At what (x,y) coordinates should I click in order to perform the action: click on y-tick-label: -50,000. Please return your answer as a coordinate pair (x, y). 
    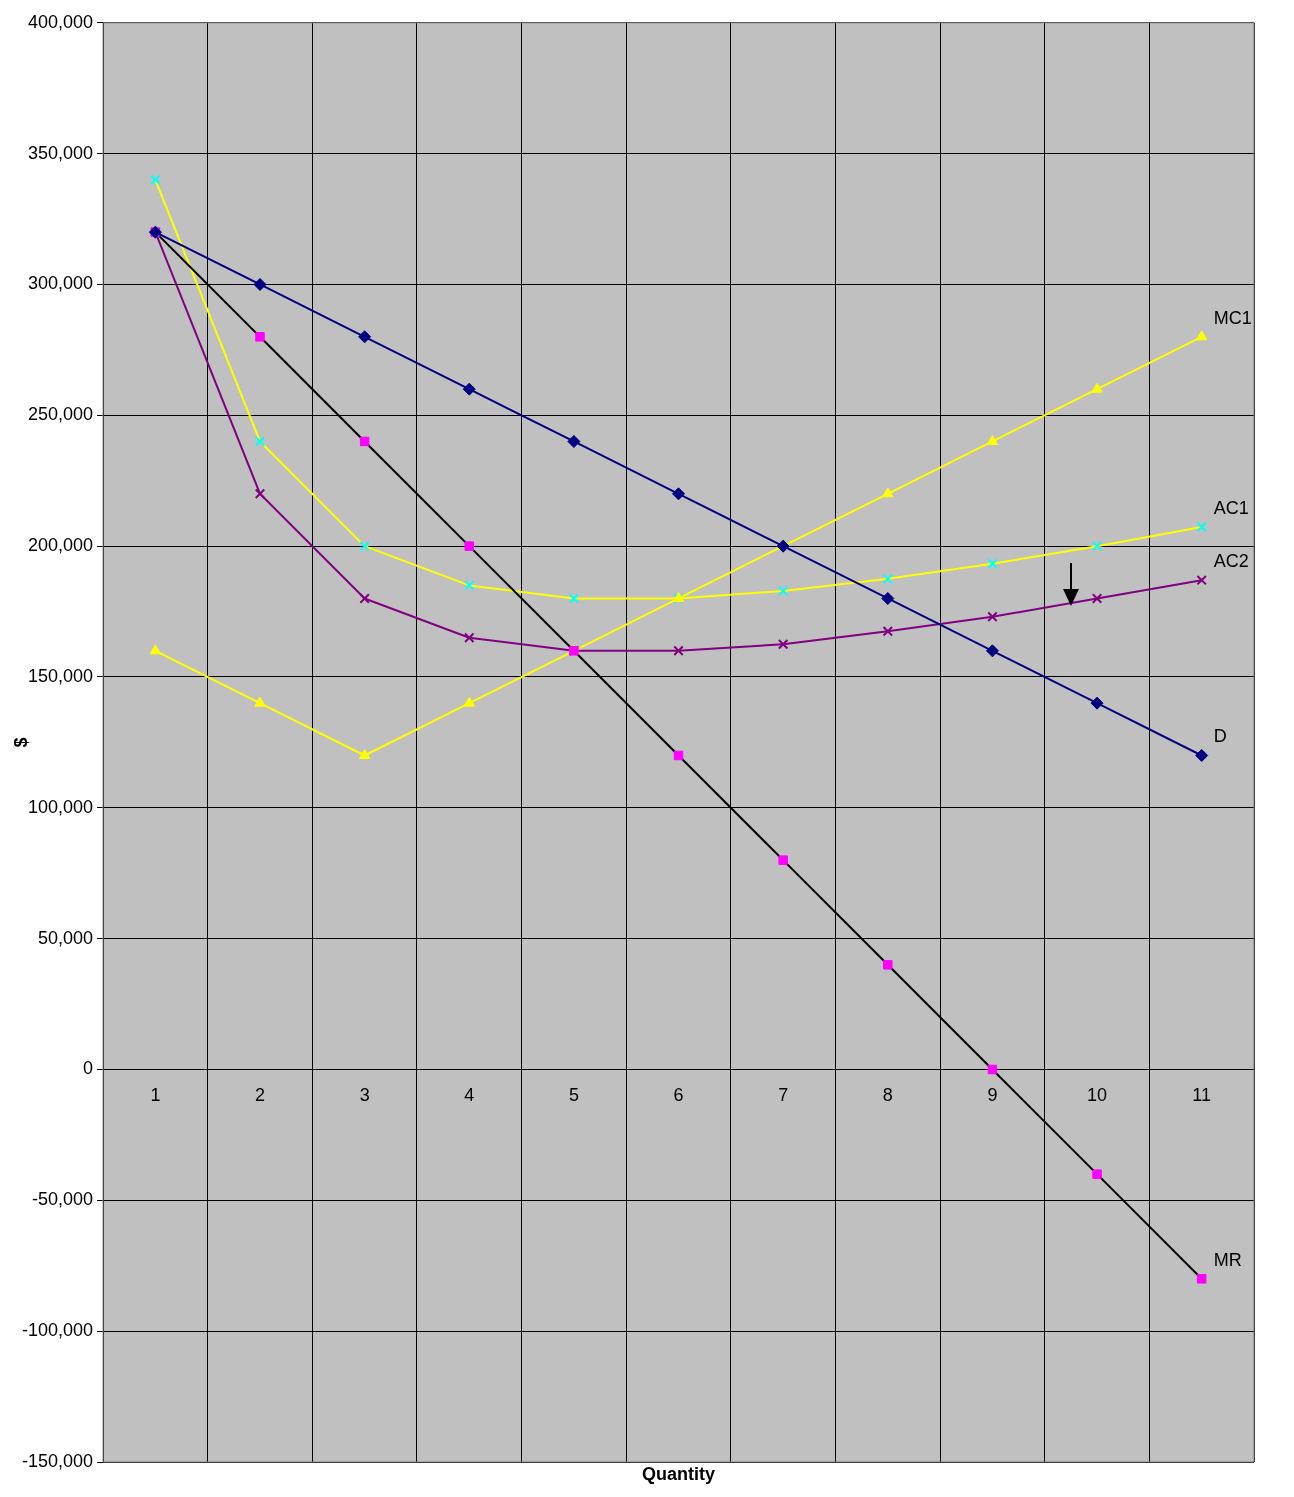
    Looking at the image, I should click on (63, 1199).